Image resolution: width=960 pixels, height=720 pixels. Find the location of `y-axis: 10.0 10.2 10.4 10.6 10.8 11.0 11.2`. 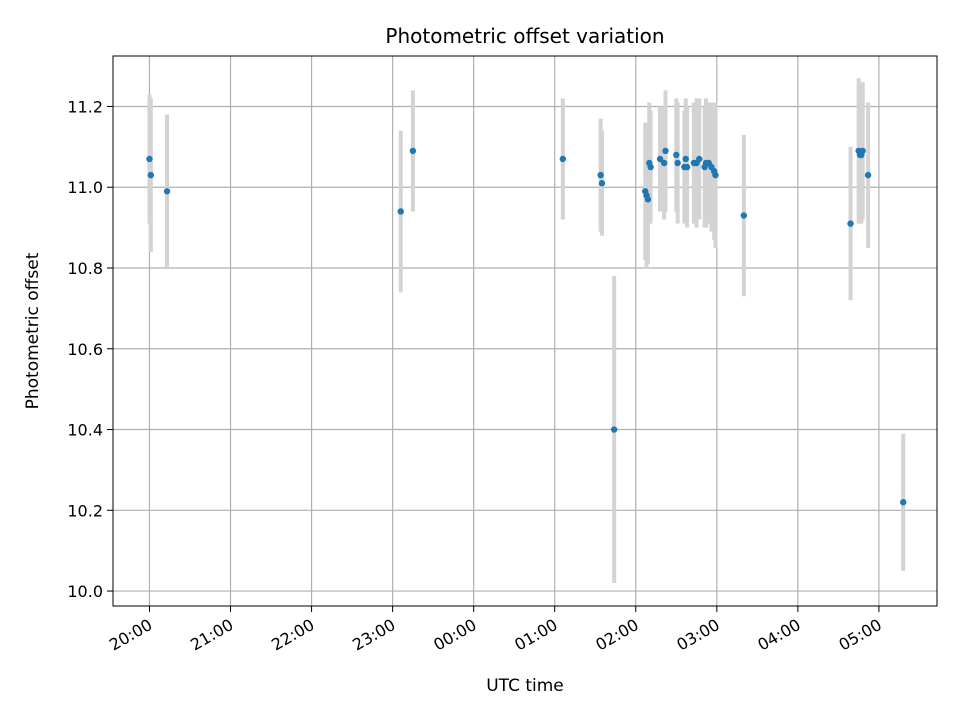

y-axis: 10.0 10.2 10.4 10.6 10.8 11.0 11.2 is located at coordinates (90, 349).